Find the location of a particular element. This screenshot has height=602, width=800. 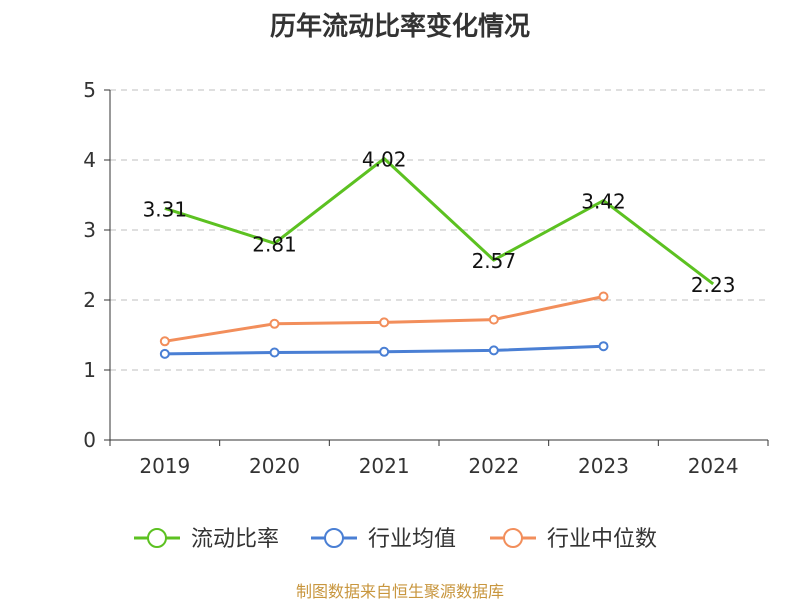

data-label: 2.57 is located at coordinates (494, 261).